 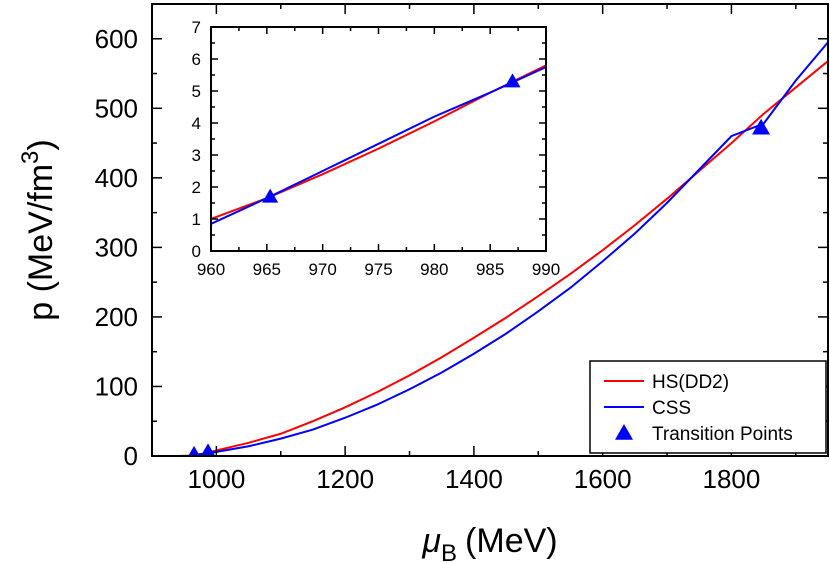 I want to click on inset-plot-area, so click(x=378, y=144).